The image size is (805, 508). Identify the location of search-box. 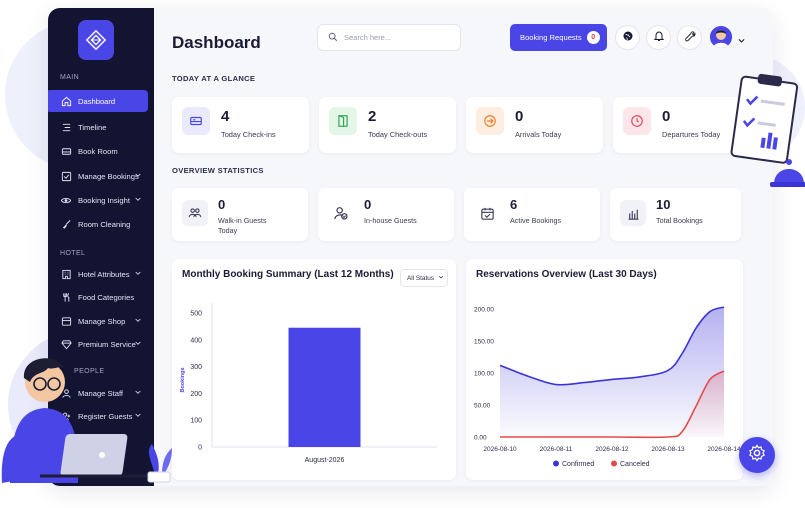
(389, 37).